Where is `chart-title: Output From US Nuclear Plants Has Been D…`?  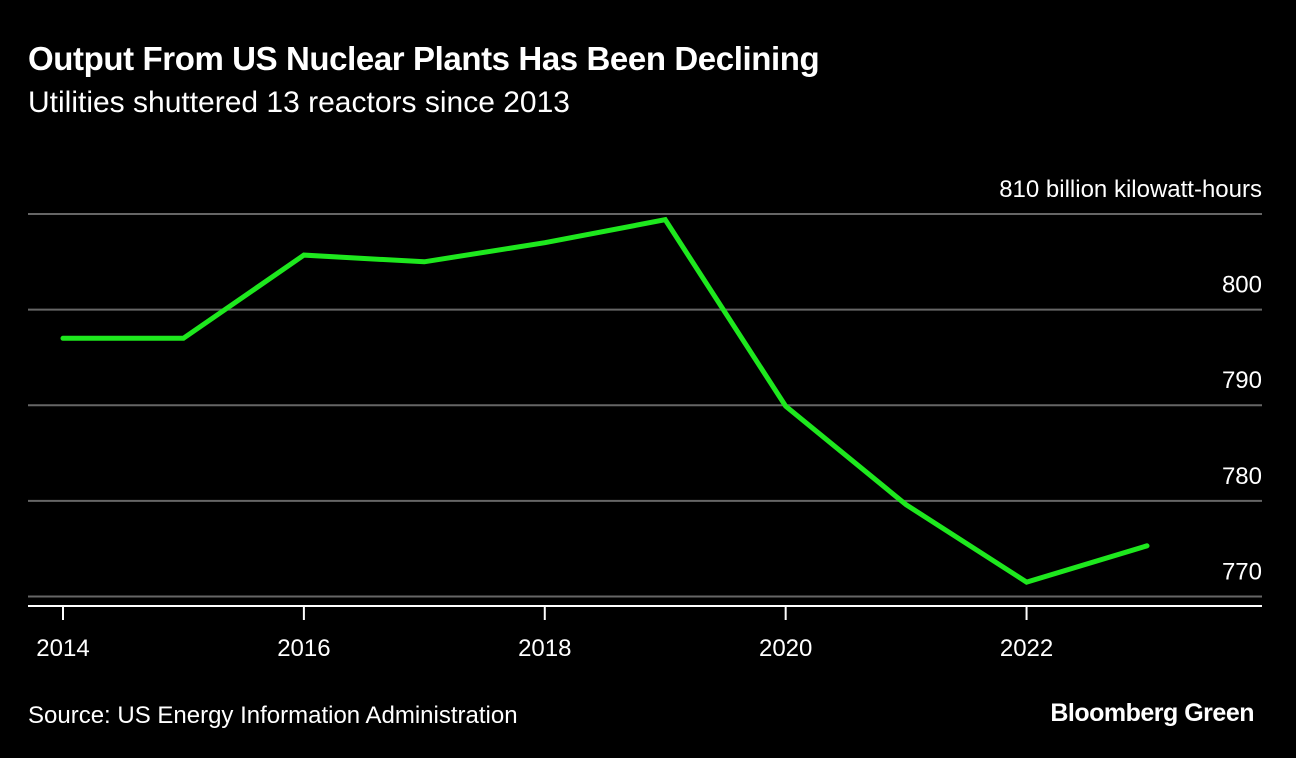 chart-title: Output From US Nuclear Plants Has Been D… is located at coordinates (424, 58).